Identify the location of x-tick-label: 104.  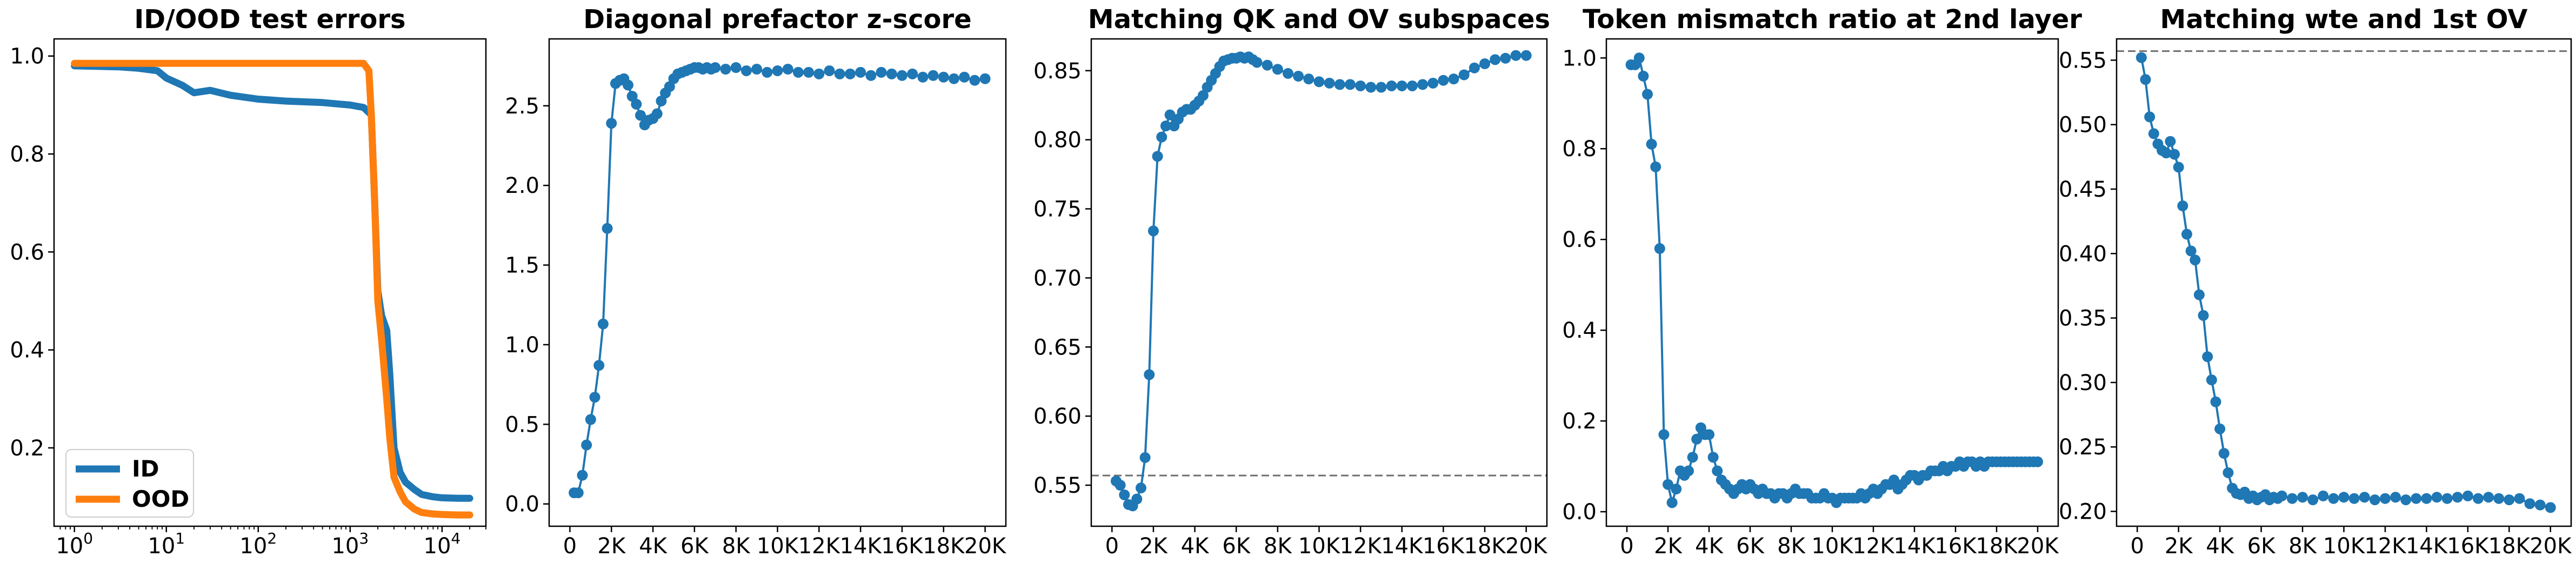
(442, 544).